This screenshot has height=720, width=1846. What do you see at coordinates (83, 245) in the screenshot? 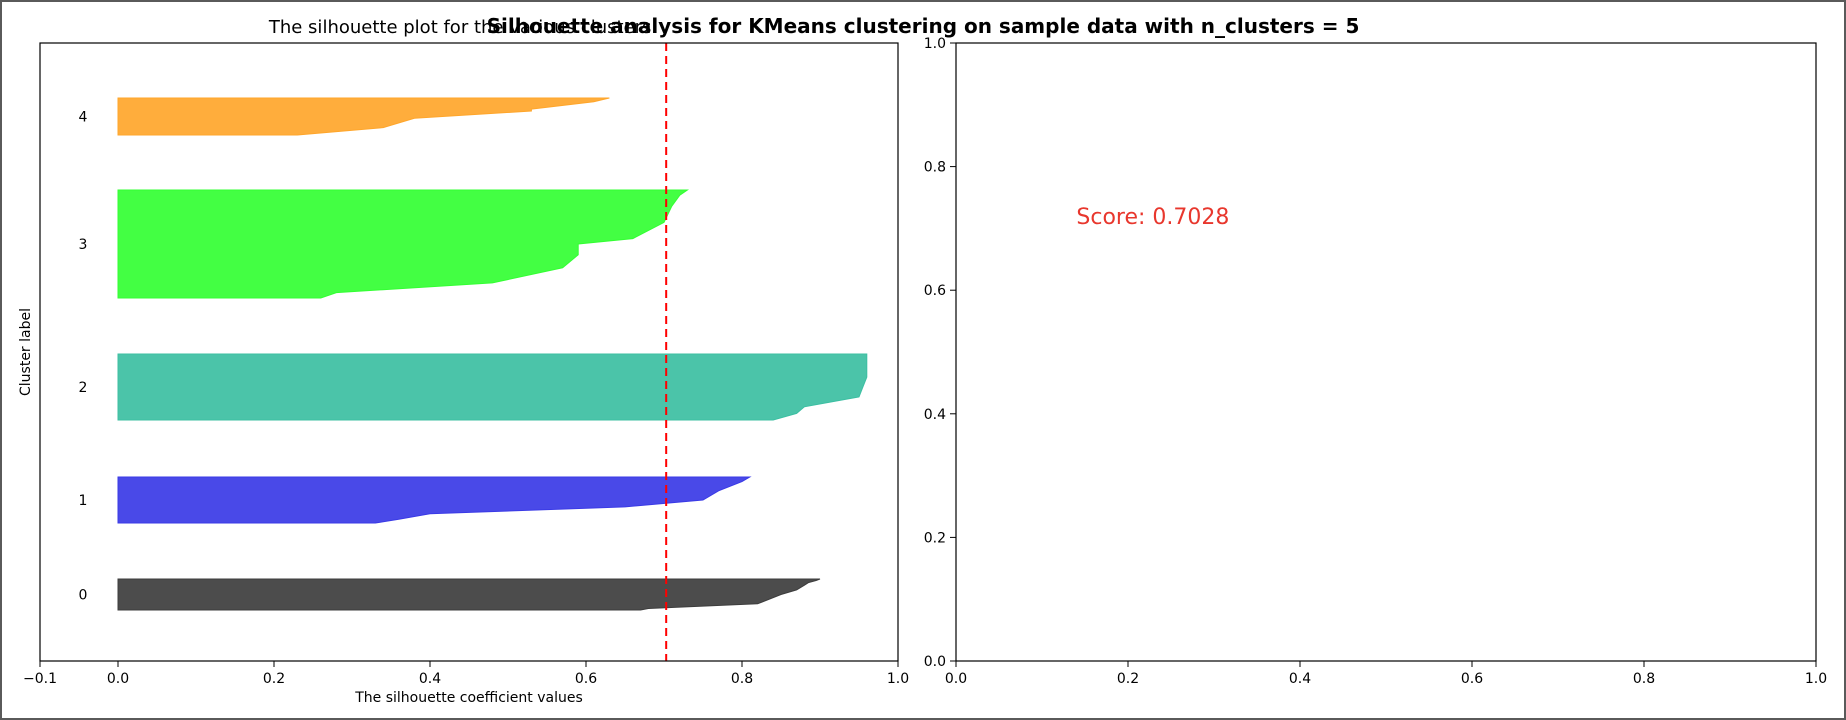
I see `cluster-label-3: 3` at bounding box center [83, 245].